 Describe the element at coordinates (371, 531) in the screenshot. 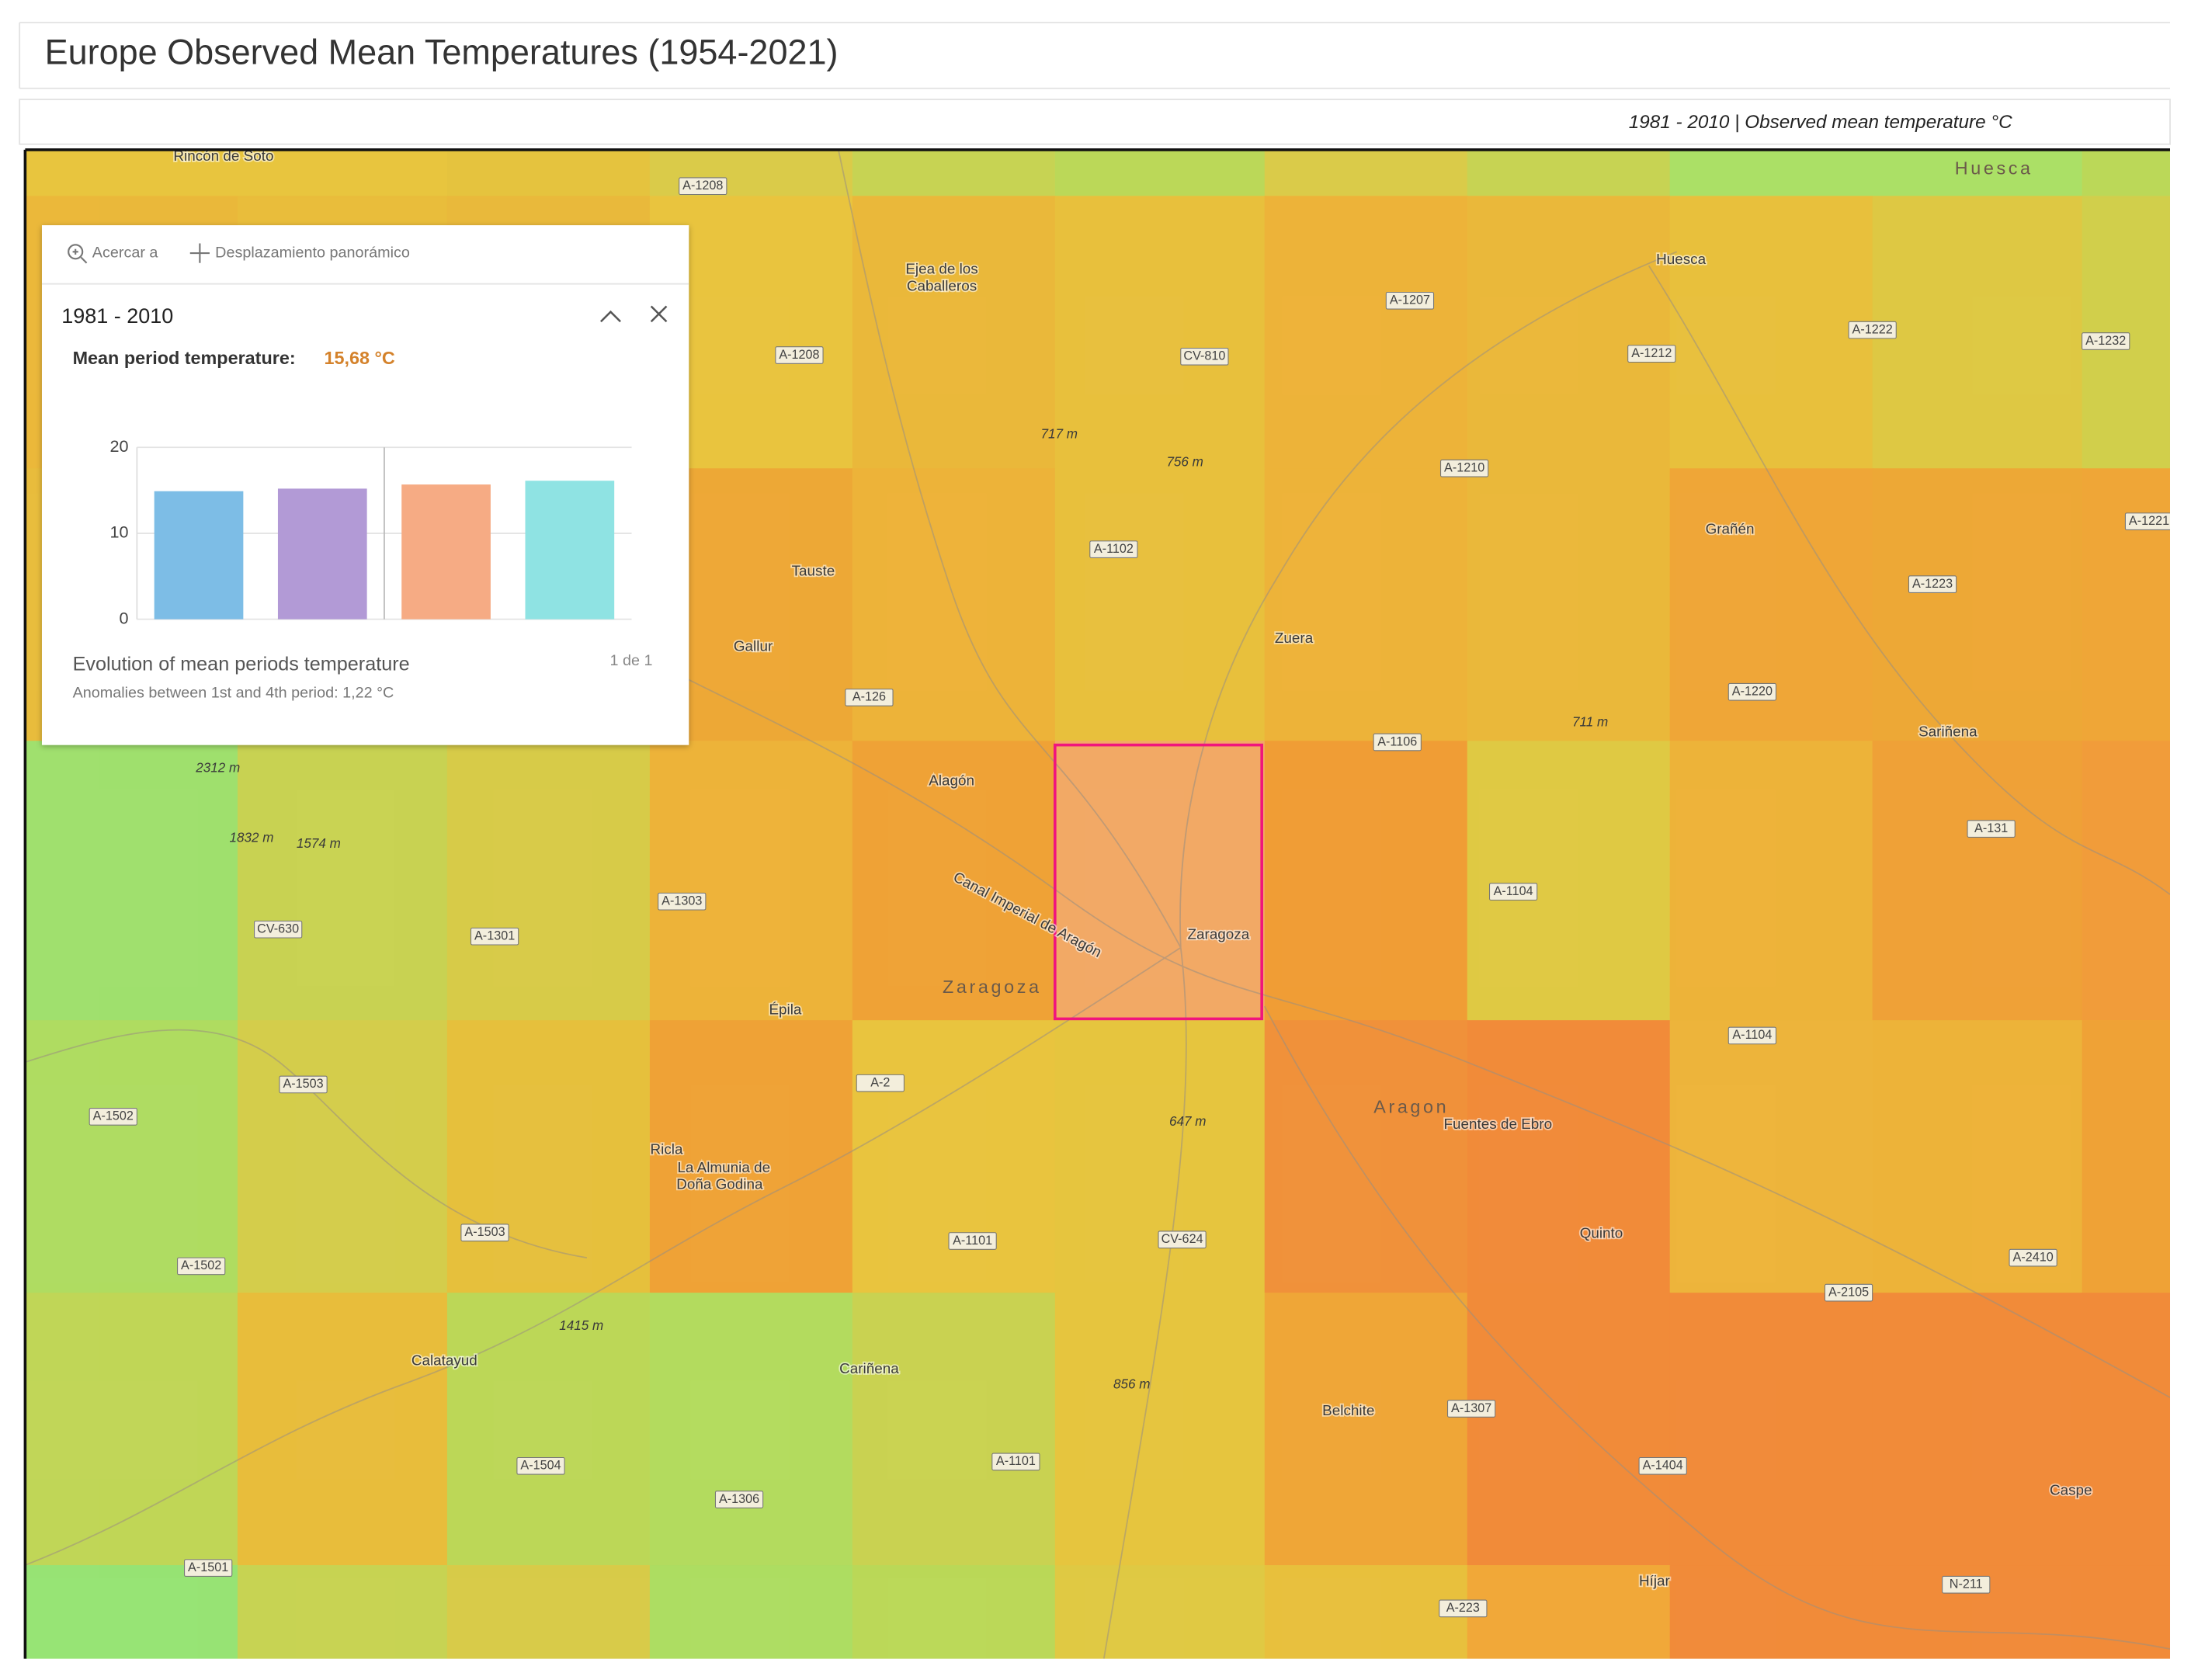

I see `bar-chart: 0 10 20` at that location.